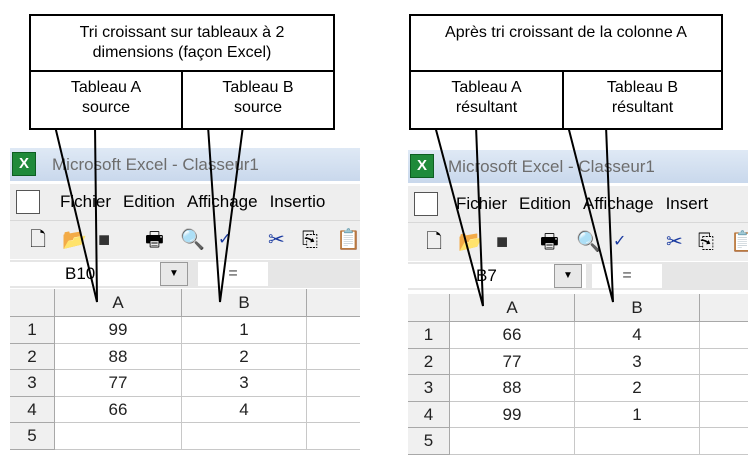  What do you see at coordinates (297, 201) in the screenshot?
I see `menu-insertion: Insertio` at bounding box center [297, 201].